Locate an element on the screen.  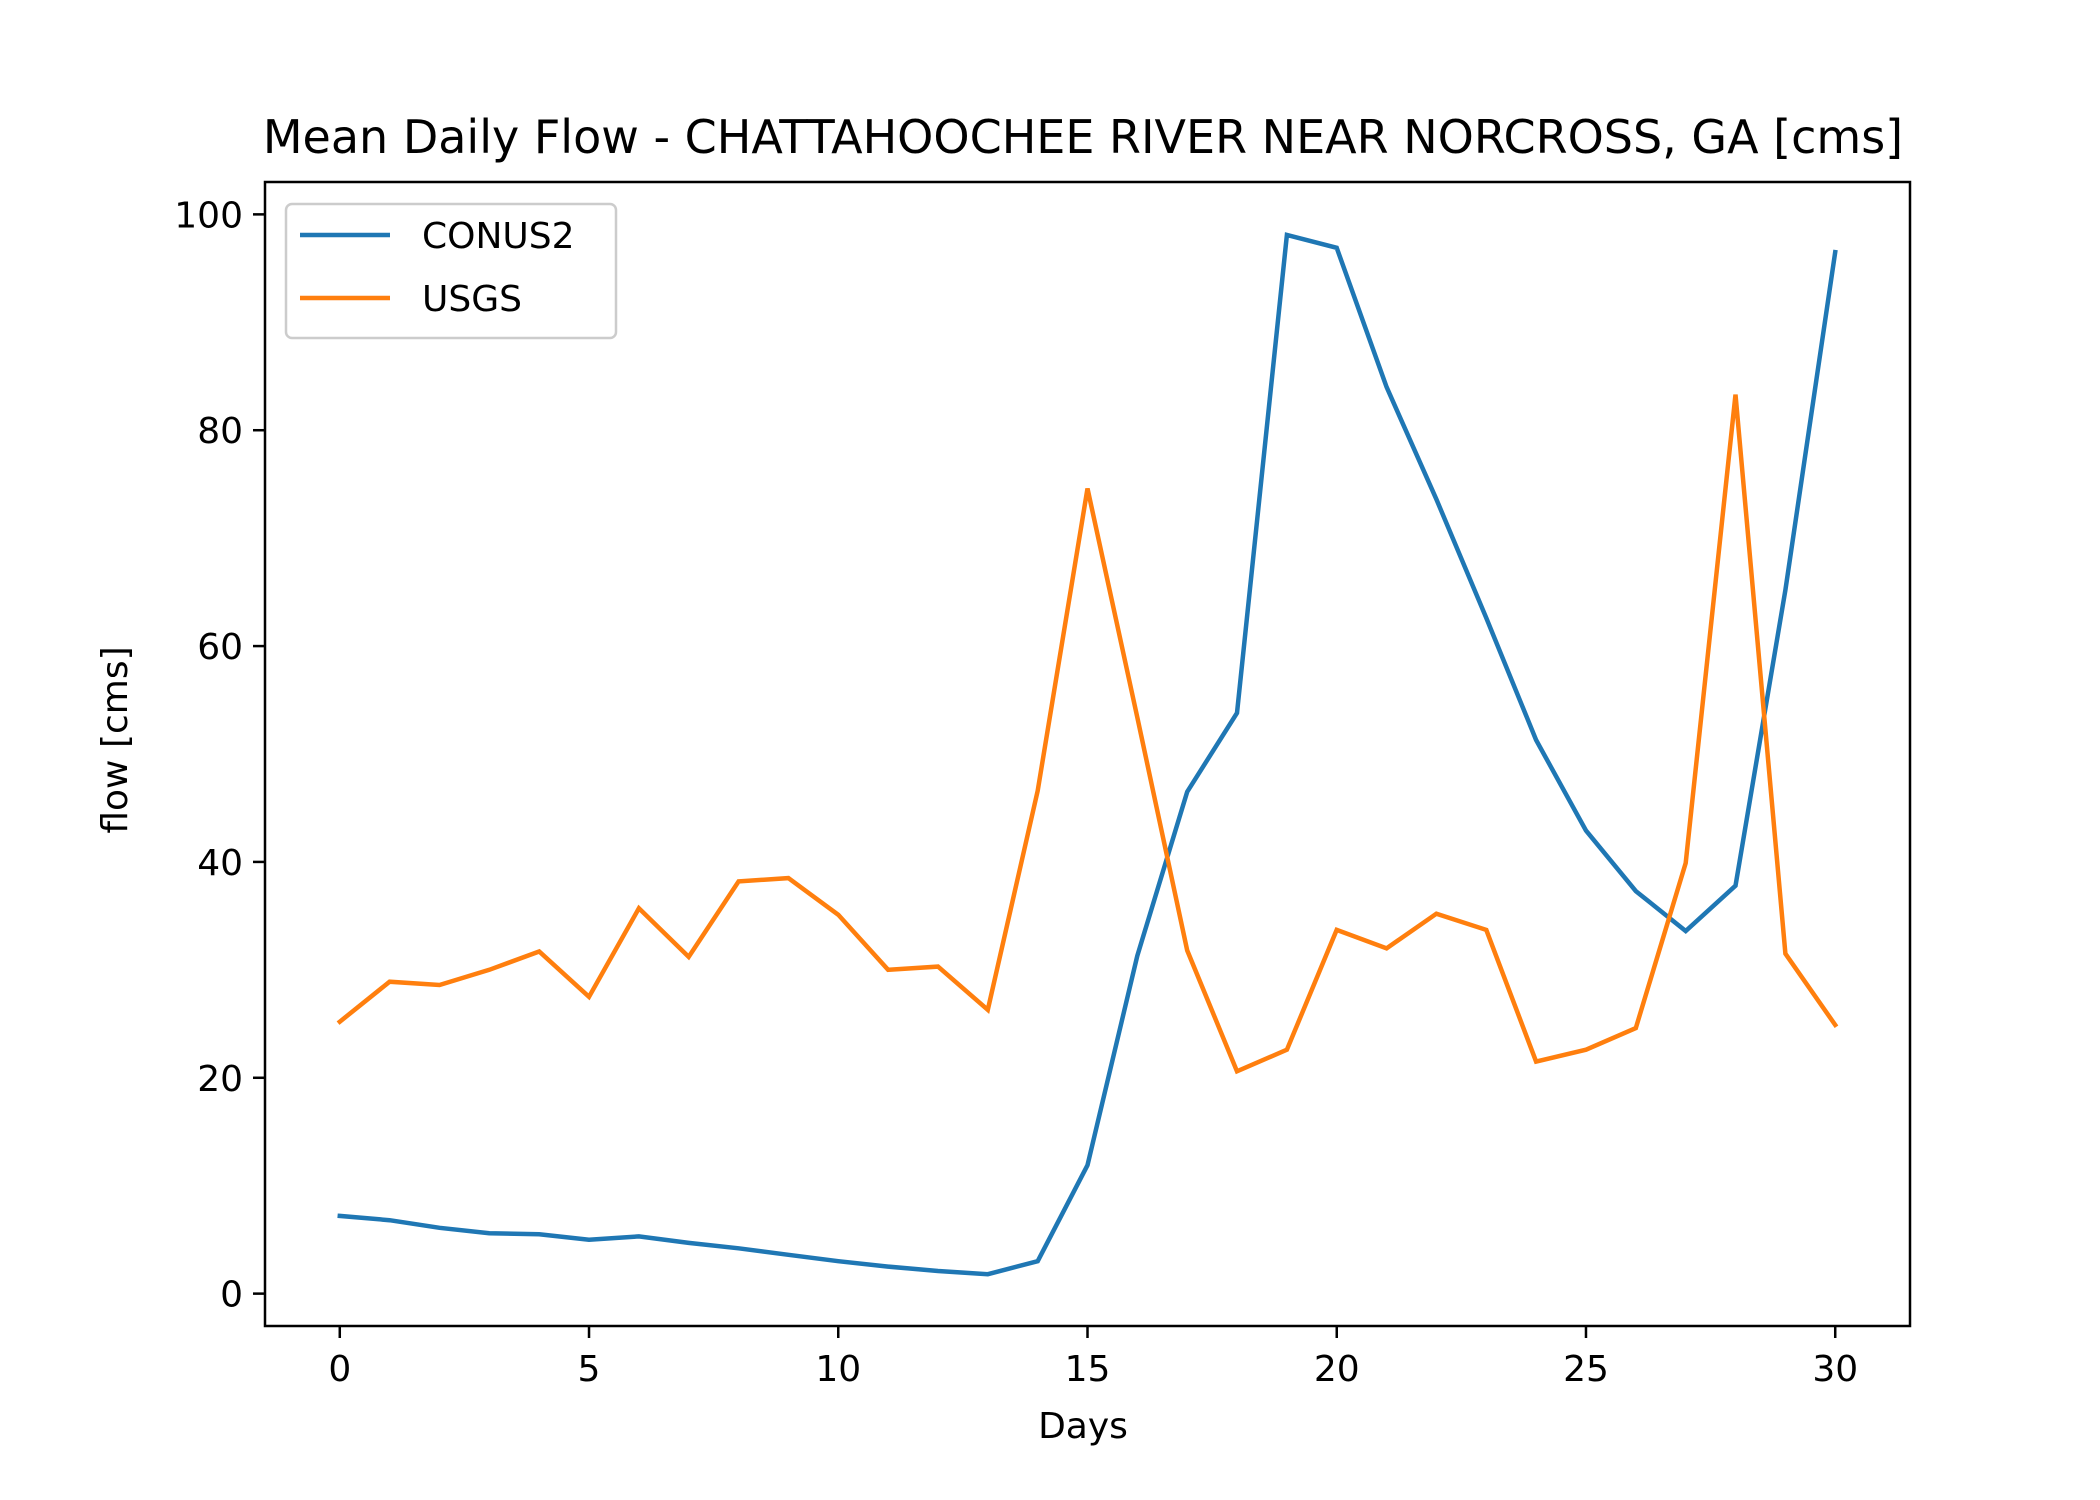
y-tick-label: 100 is located at coordinates (208, 215).